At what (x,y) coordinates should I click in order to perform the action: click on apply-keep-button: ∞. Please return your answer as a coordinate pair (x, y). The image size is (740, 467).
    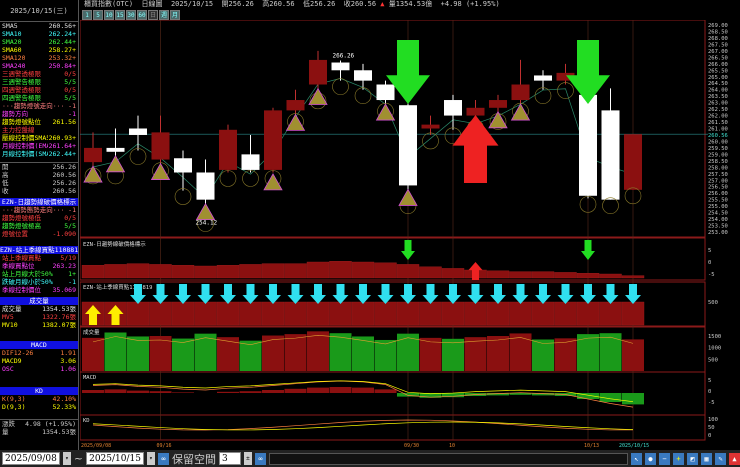
    Looking at the image, I should click on (260, 458).